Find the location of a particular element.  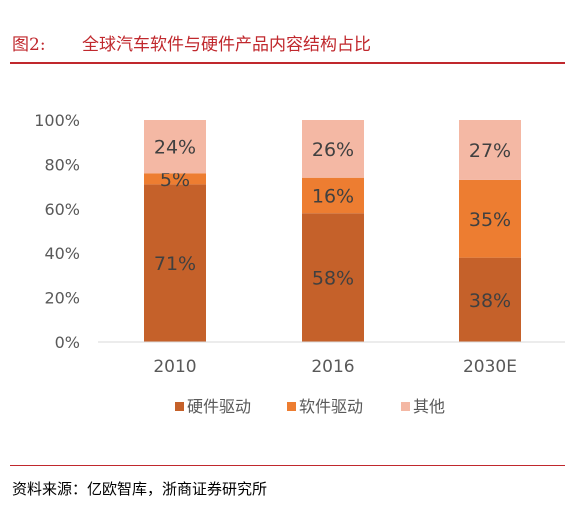

data-label: 71% is located at coordinates (175, 264).